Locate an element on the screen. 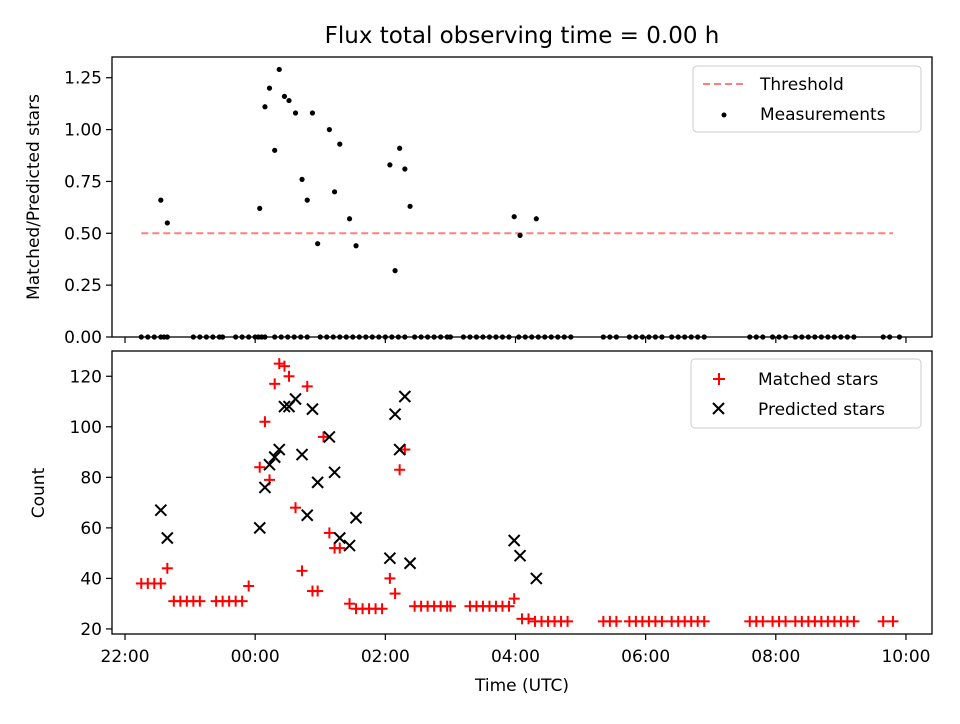 The image size is (960, 724). top-y-axis-label: Matched/Predicted stars is located at coordinates (34, 197).